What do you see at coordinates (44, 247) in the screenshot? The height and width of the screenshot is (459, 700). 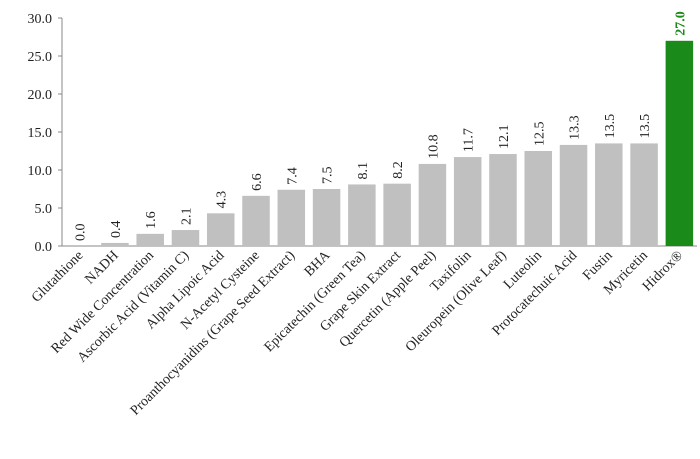 I see `y-tick-label: 0.0` at bounding box center [44, 247].